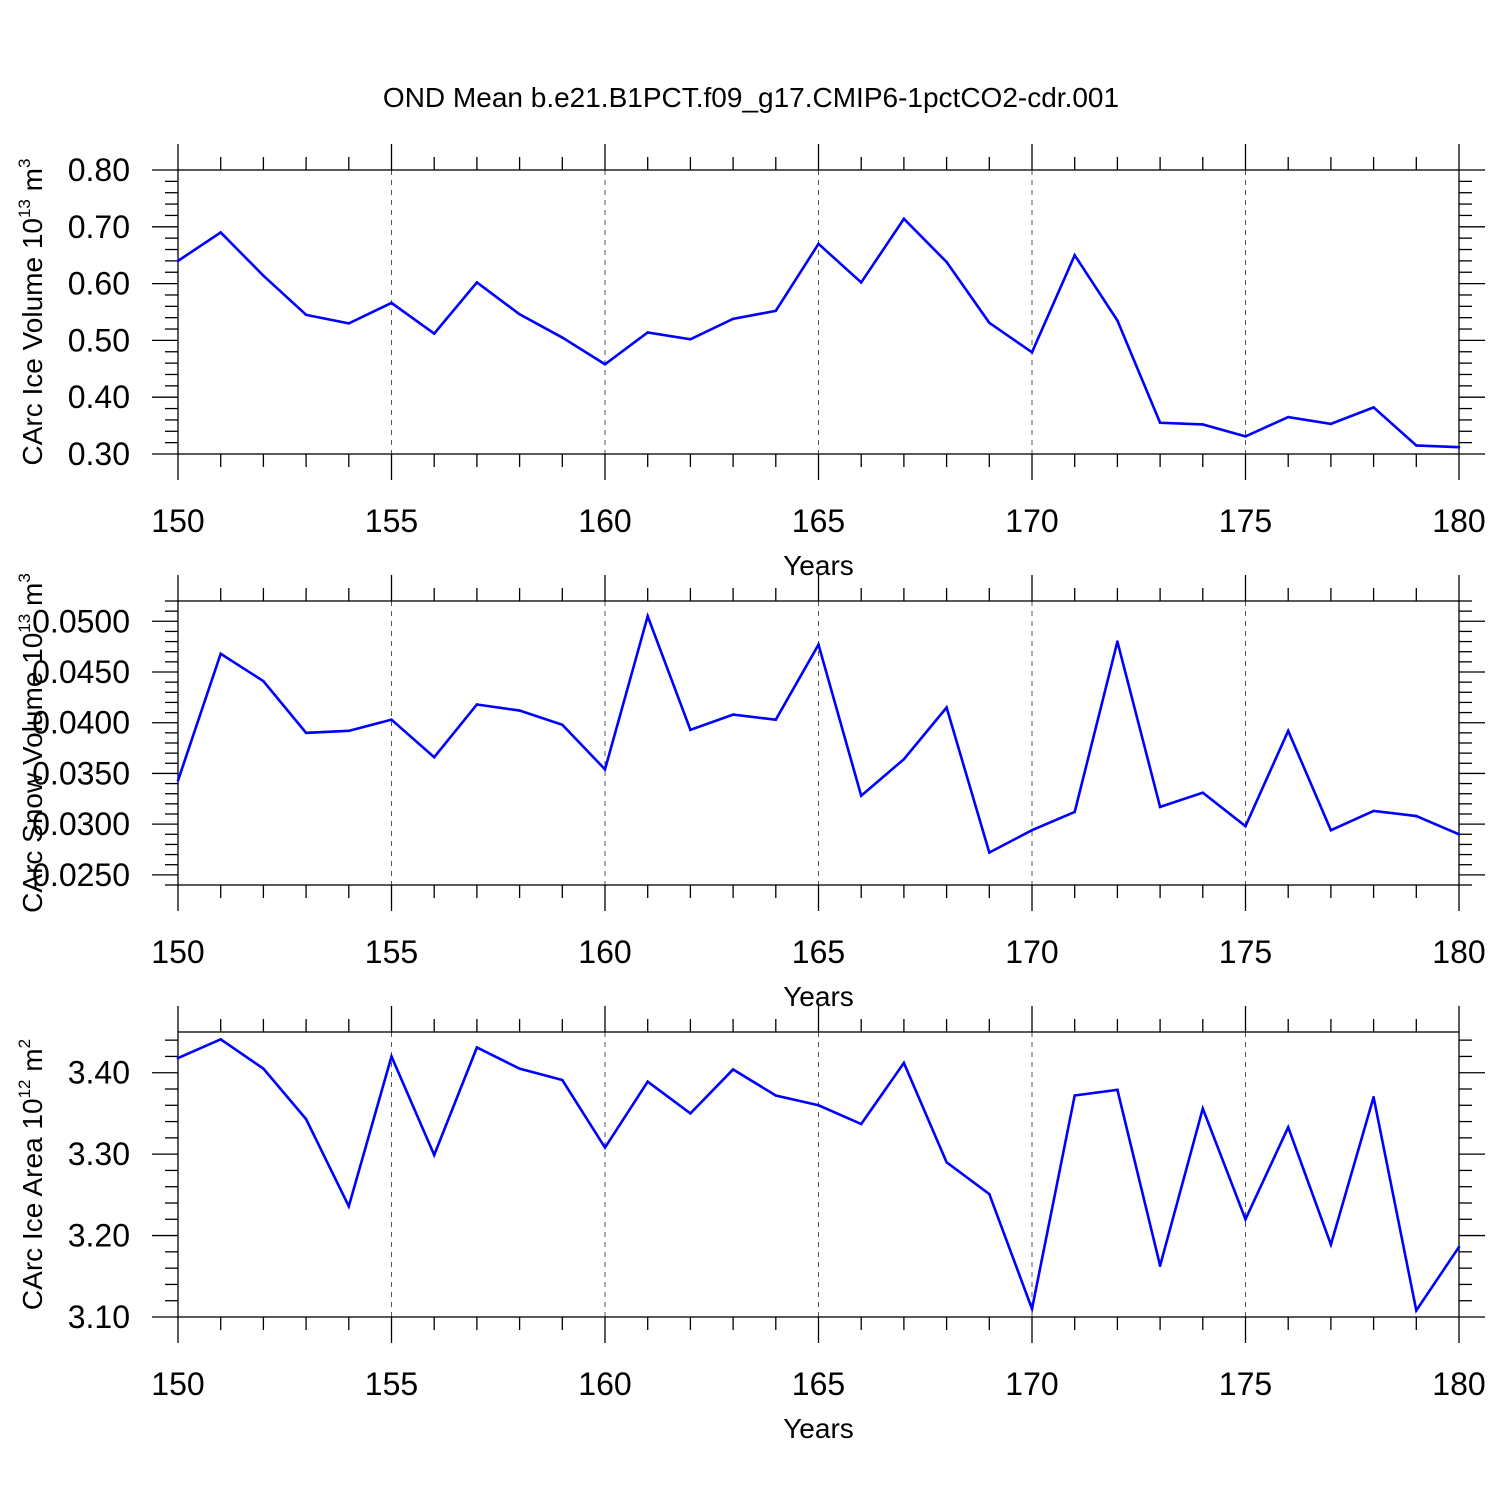 This screenshot has height=1500, width=1500. Describe the element at coordinates (99, 454) in the screenshot. I see `y-tick-label: 0.30` at that location.